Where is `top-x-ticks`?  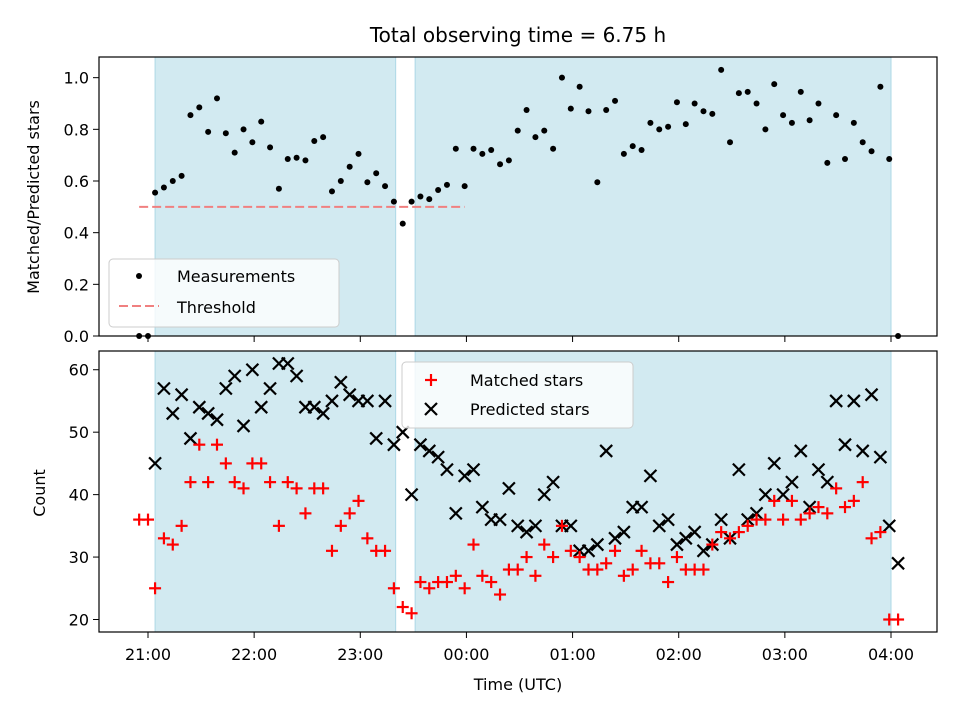
top-x-ticks is located at coordinates (519, 339).